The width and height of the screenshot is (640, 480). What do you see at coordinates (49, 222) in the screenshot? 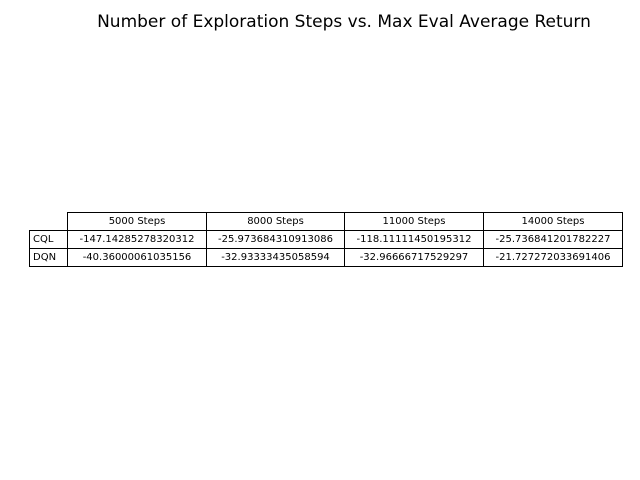
I see `table-corner-cell` at bounding box center [49, 222].